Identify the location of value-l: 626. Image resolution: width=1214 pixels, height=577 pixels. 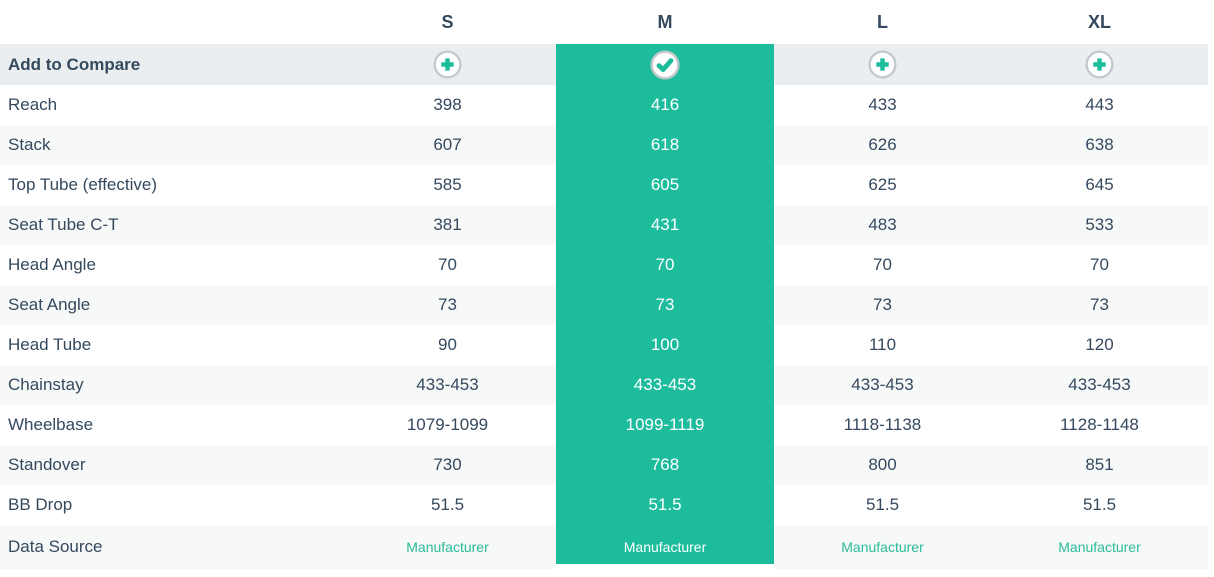
(882, 144).